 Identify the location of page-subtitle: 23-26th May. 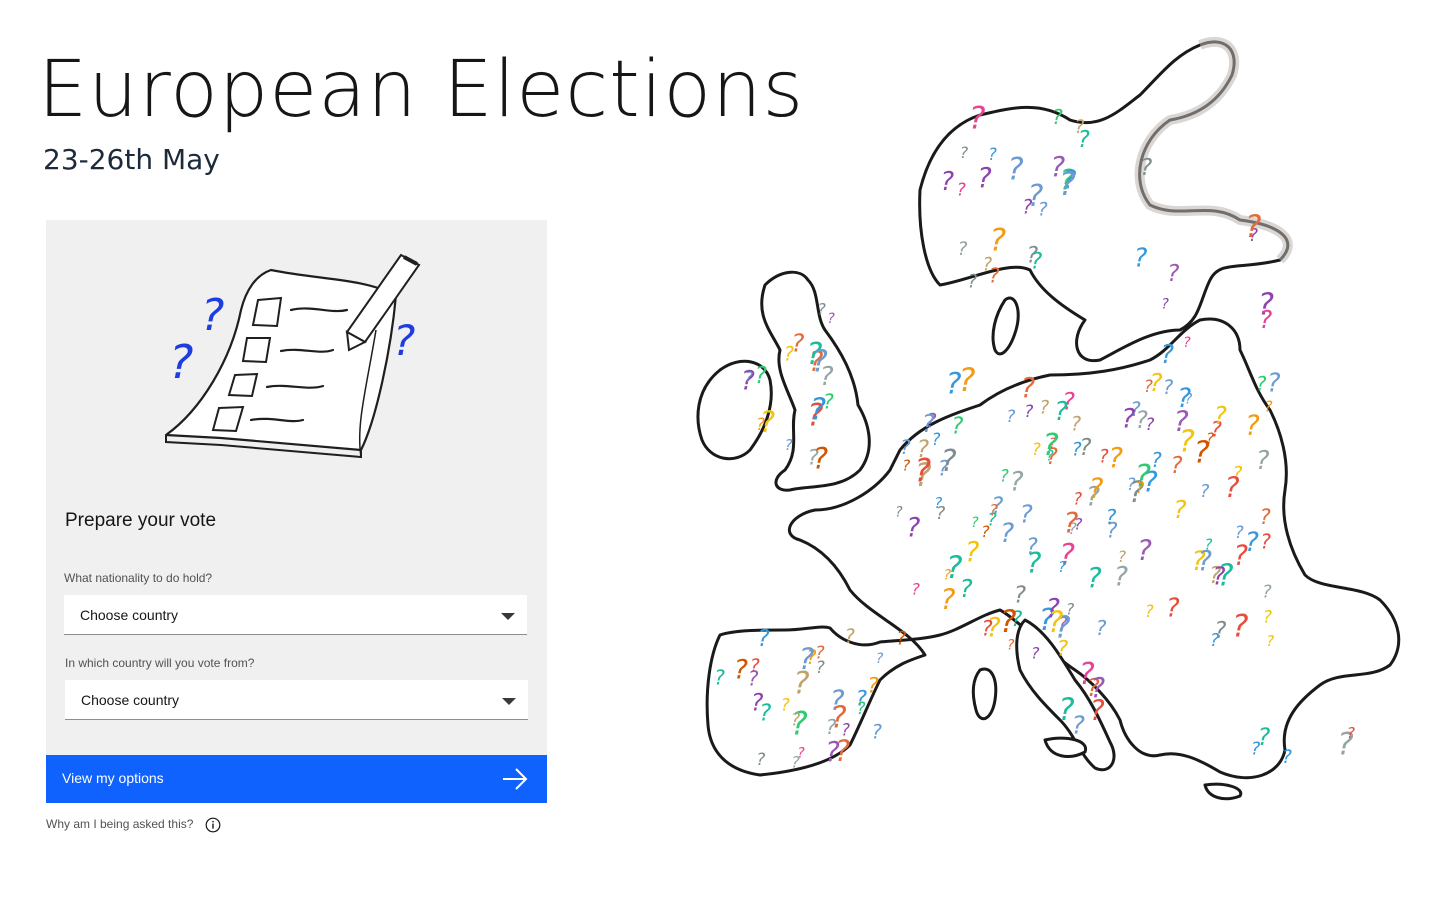
(131, 159).